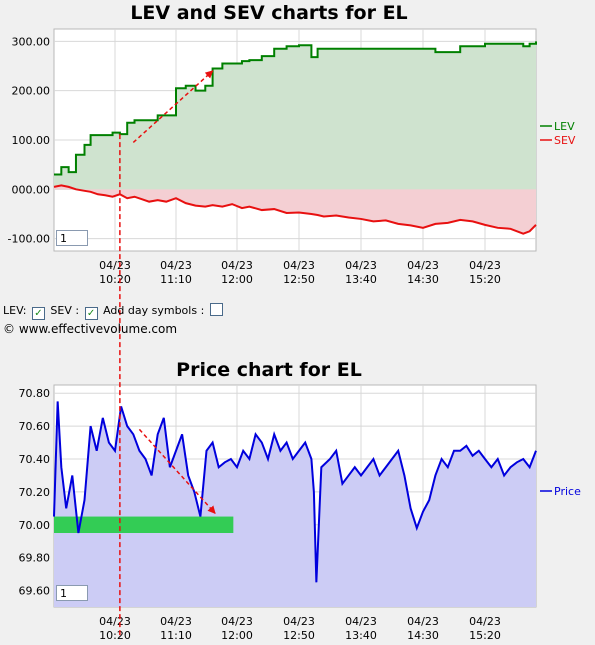  Describe the element at coordinates (177, 471) in the screenshot. I see `price-arrow` at that location.